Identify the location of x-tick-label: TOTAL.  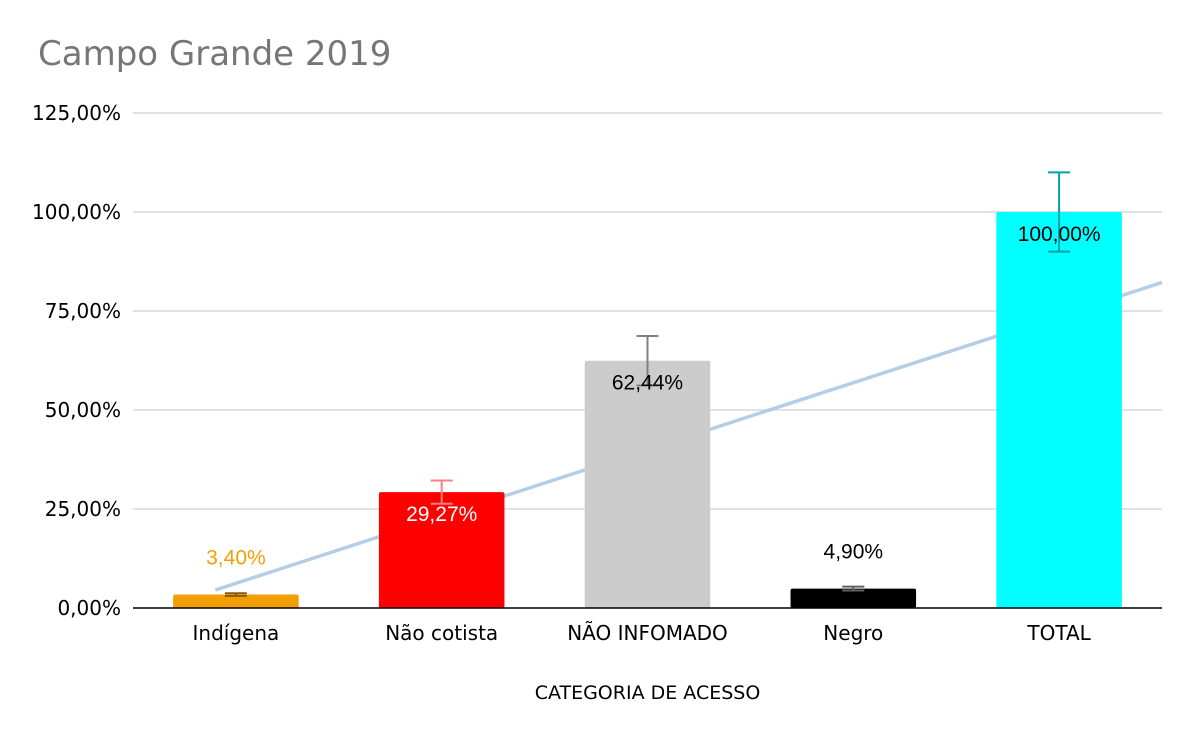
(1058, 633).